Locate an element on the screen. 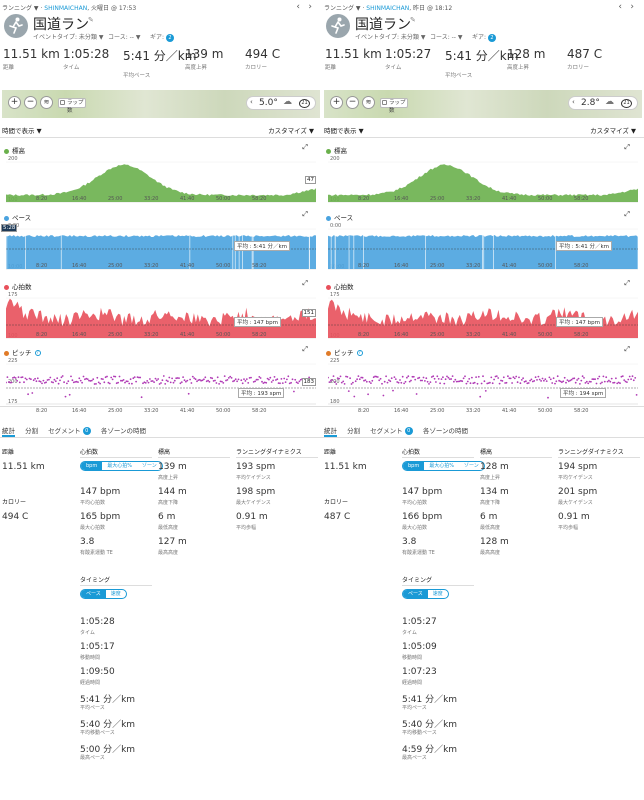 The image size is (644, 800). cloud-icon: ☁ is located at coordinates (287, 102).